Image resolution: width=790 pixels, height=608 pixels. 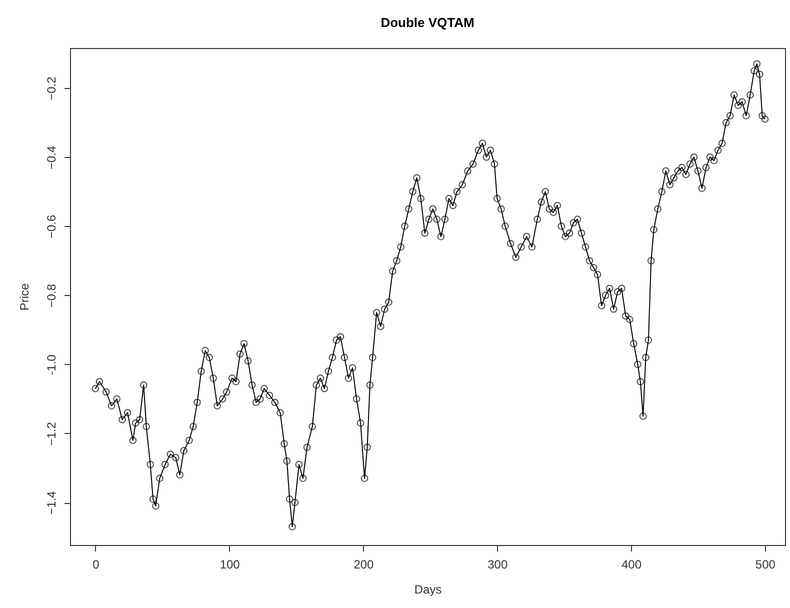 I want to click on x-tick-label: 100, so click(x=230, y=565).